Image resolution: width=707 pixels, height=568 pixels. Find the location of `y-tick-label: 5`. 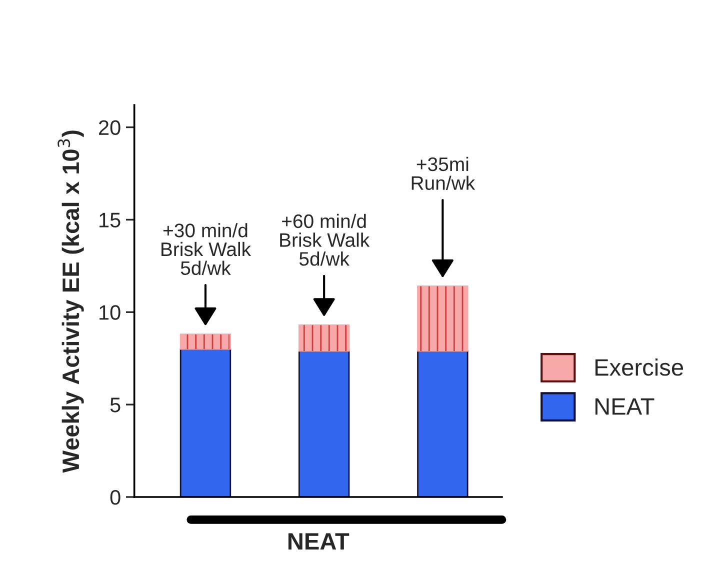

y-tick-label: 5 is located at coordinates (115, 405).